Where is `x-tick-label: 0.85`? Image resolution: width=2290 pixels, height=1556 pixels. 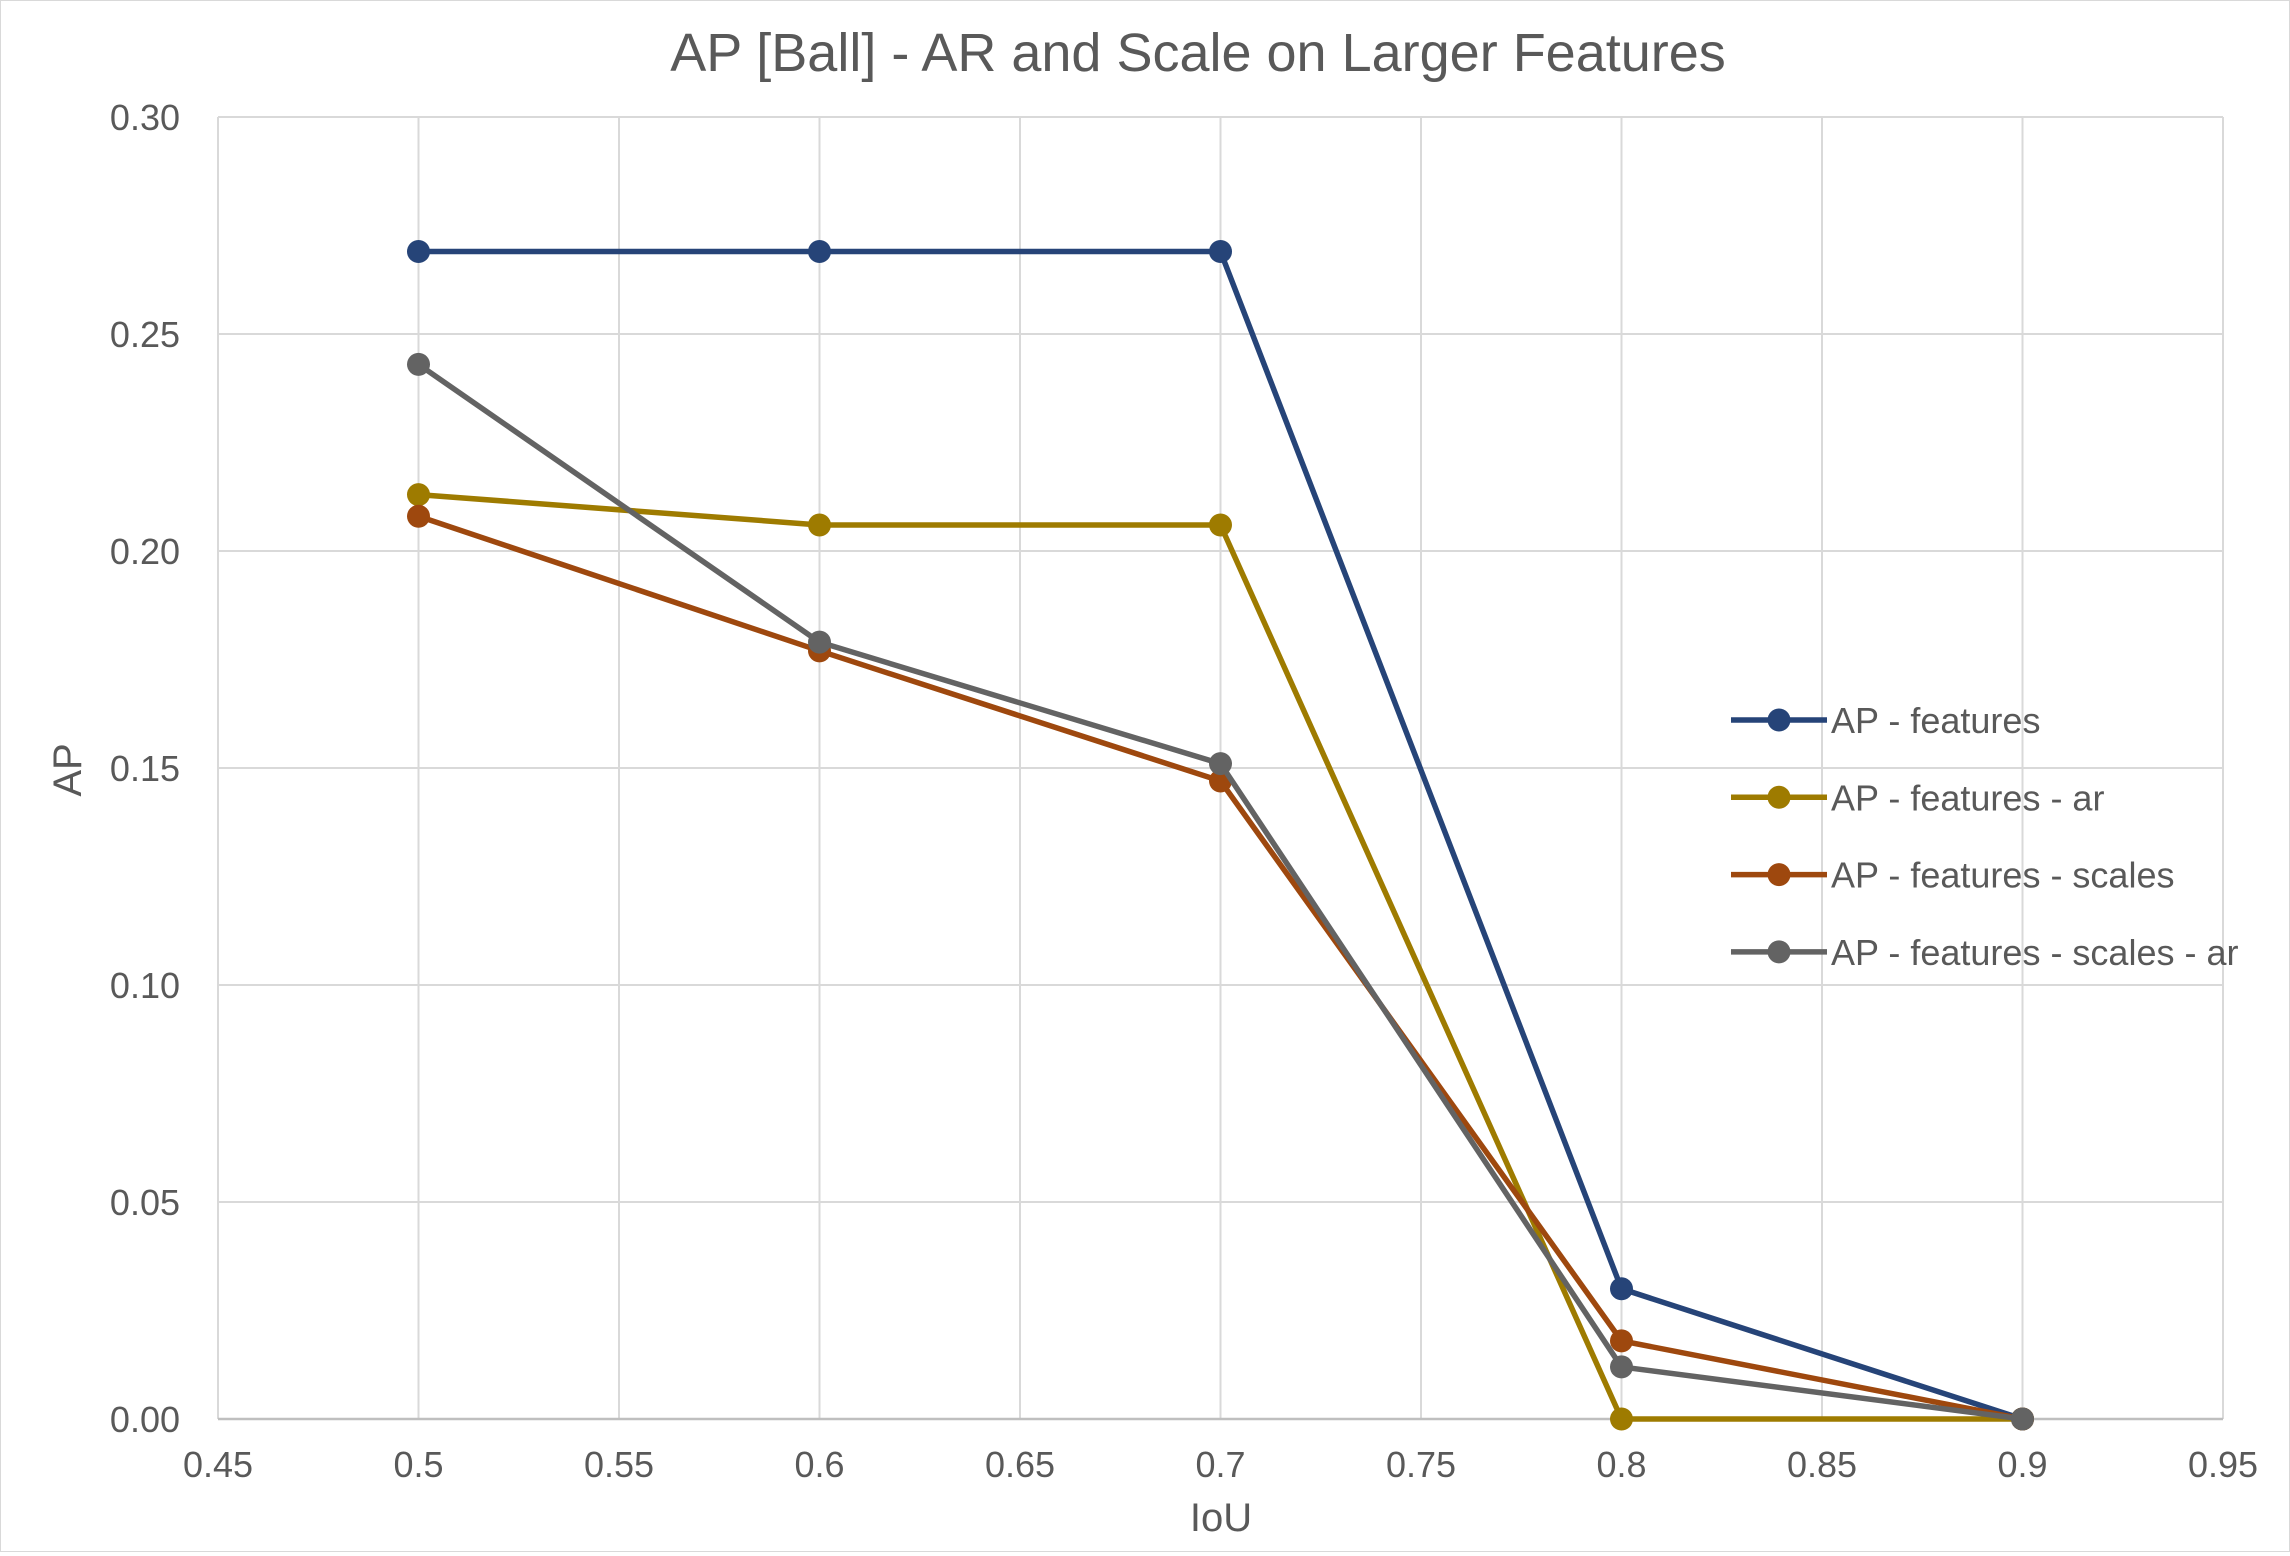 x-tick-label: 0.85 is located at coordinates (1822, 1464).